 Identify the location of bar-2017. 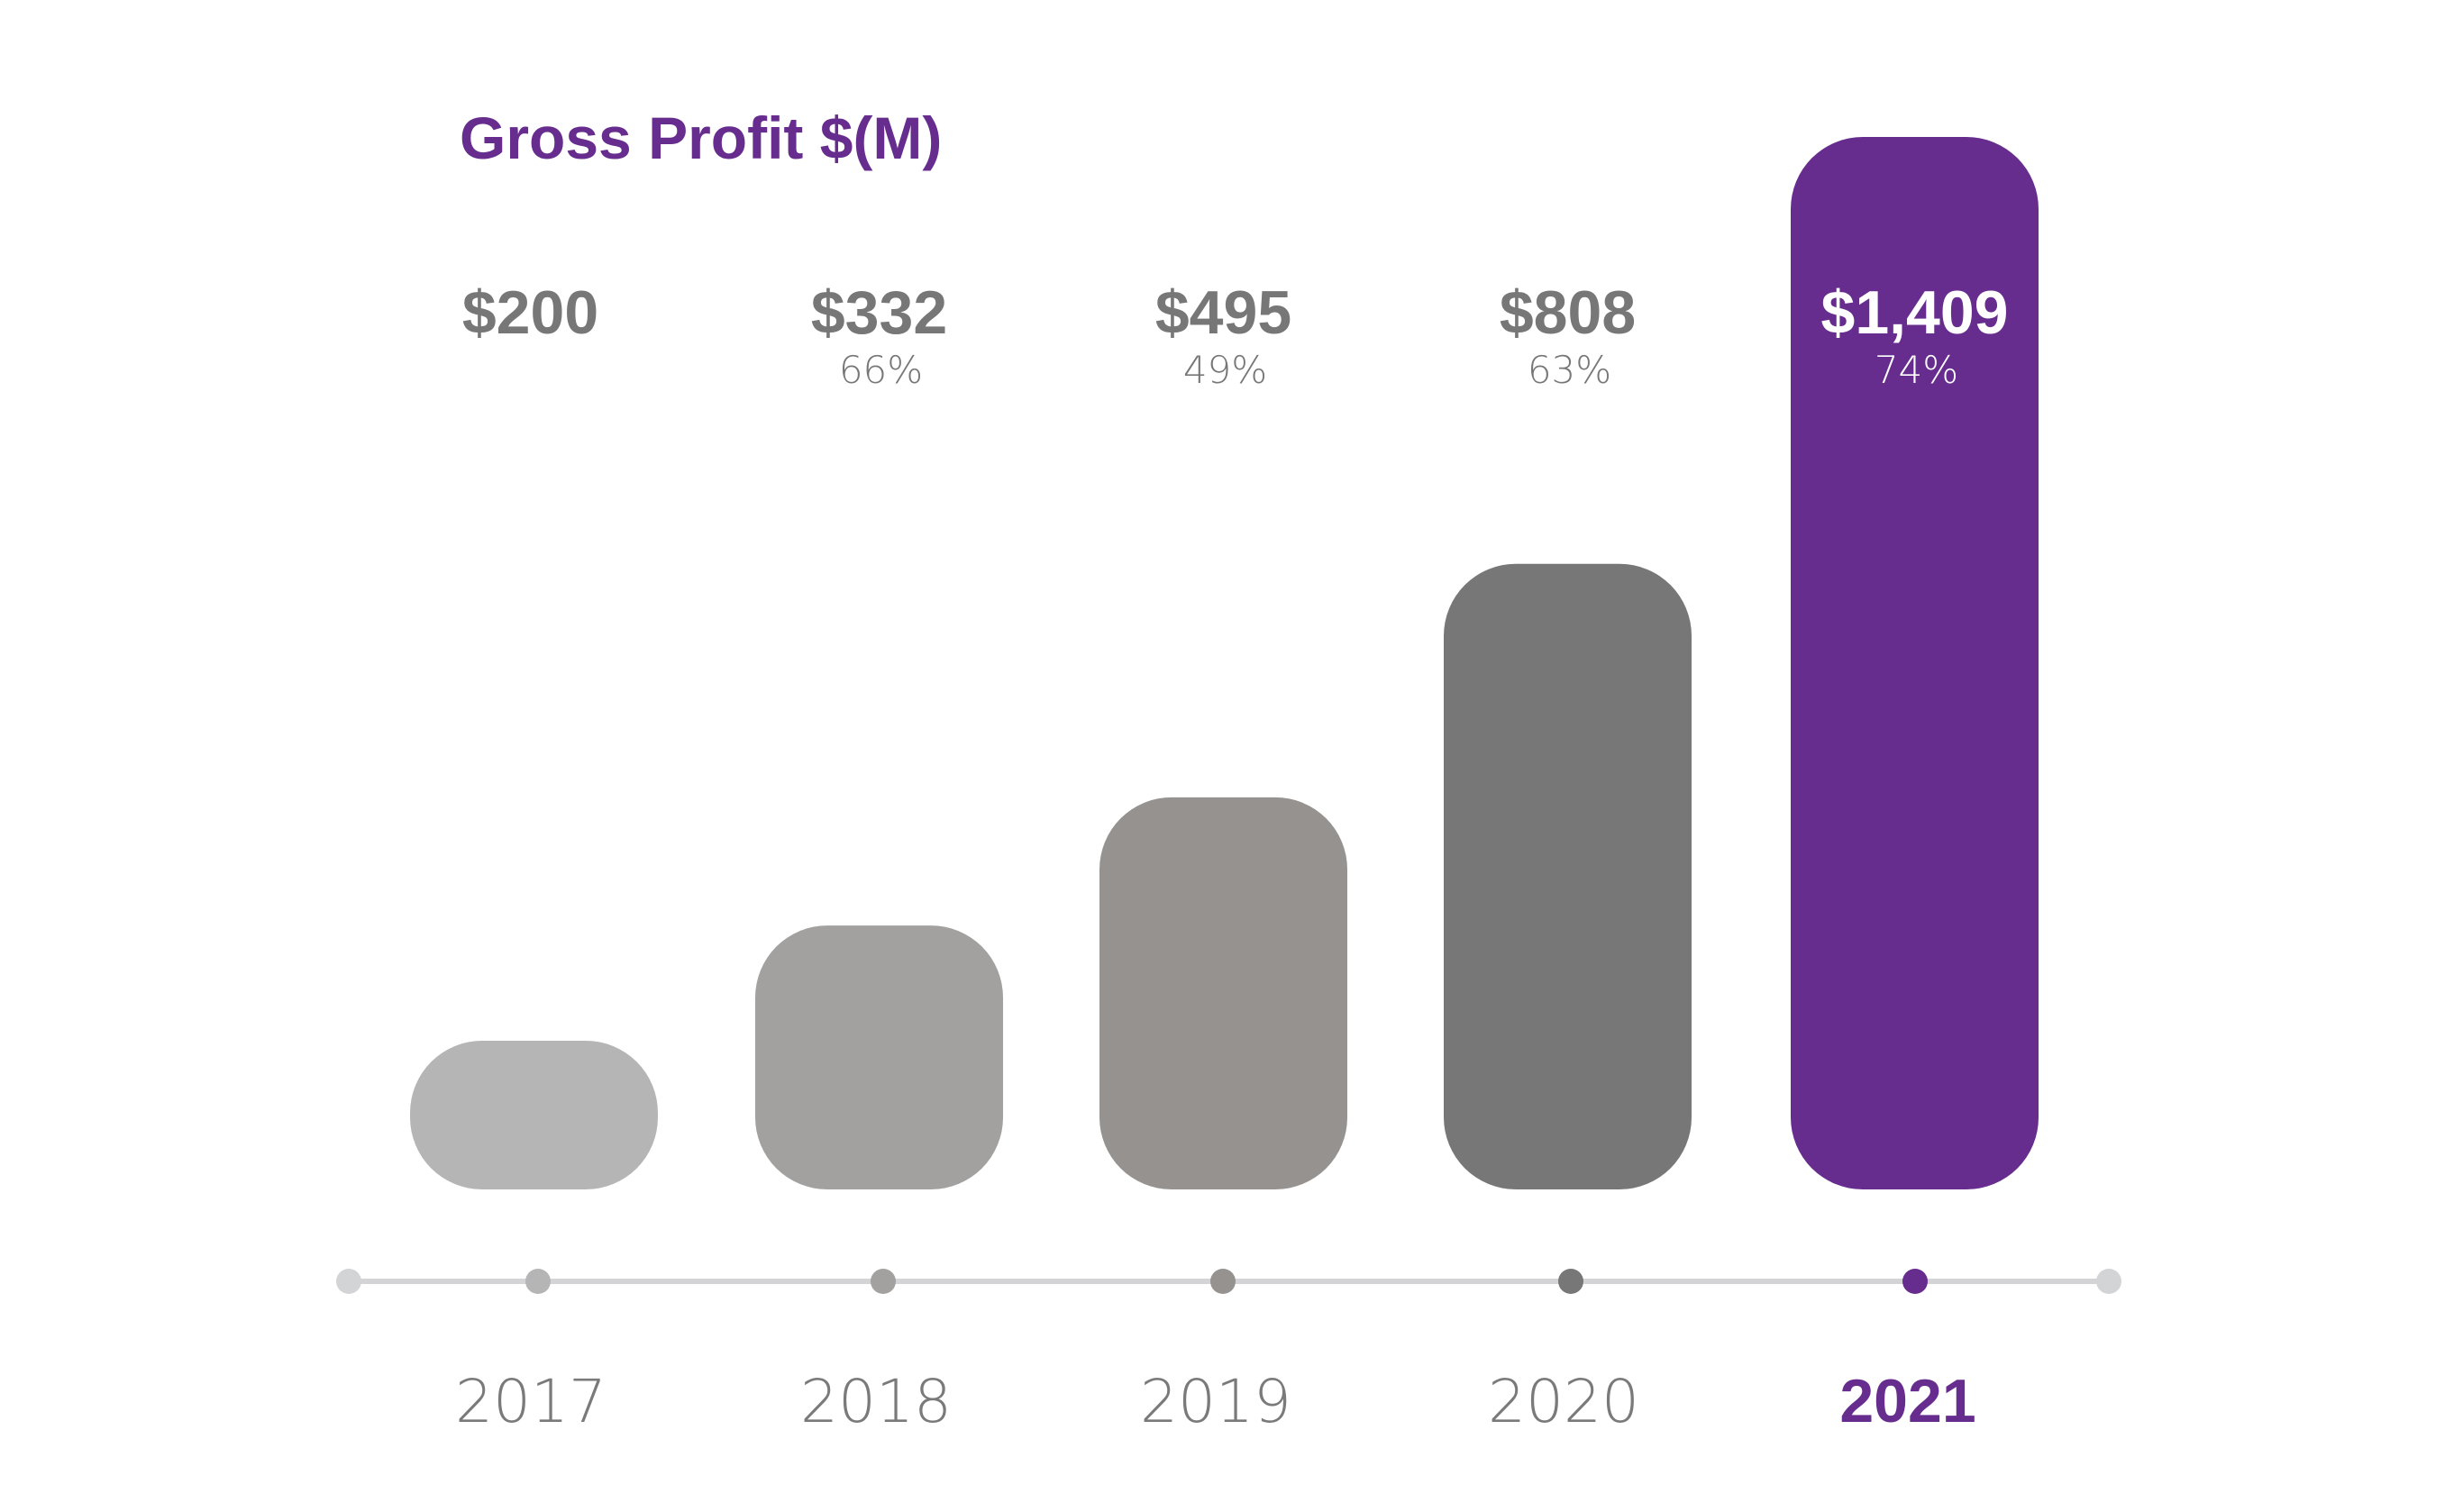
(534, 1115).